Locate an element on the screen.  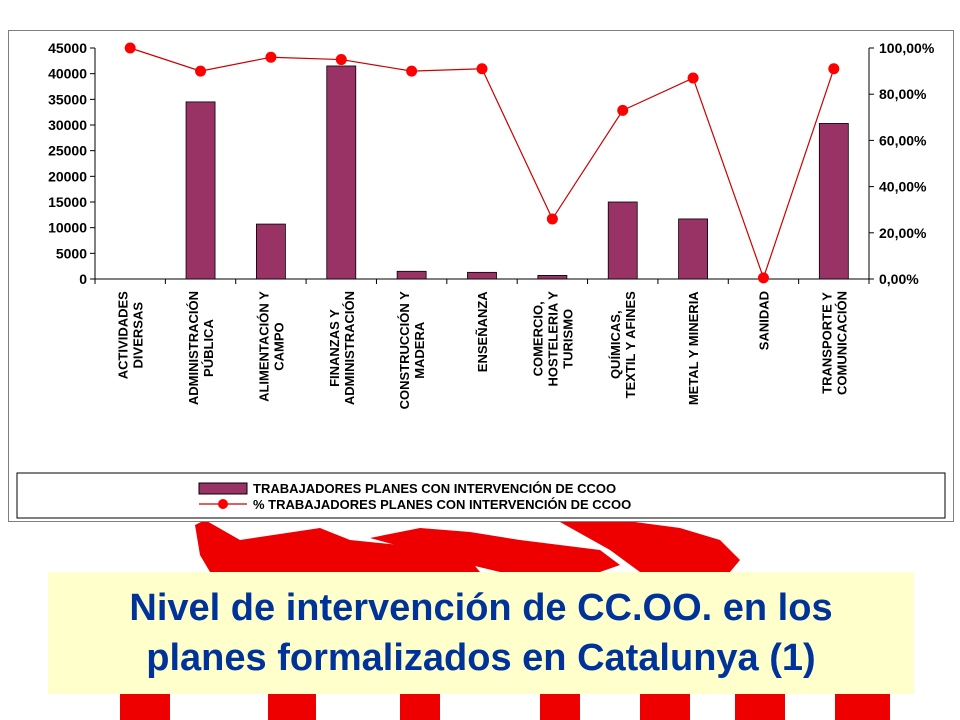
legend-box is located at coordinates (481, 495).